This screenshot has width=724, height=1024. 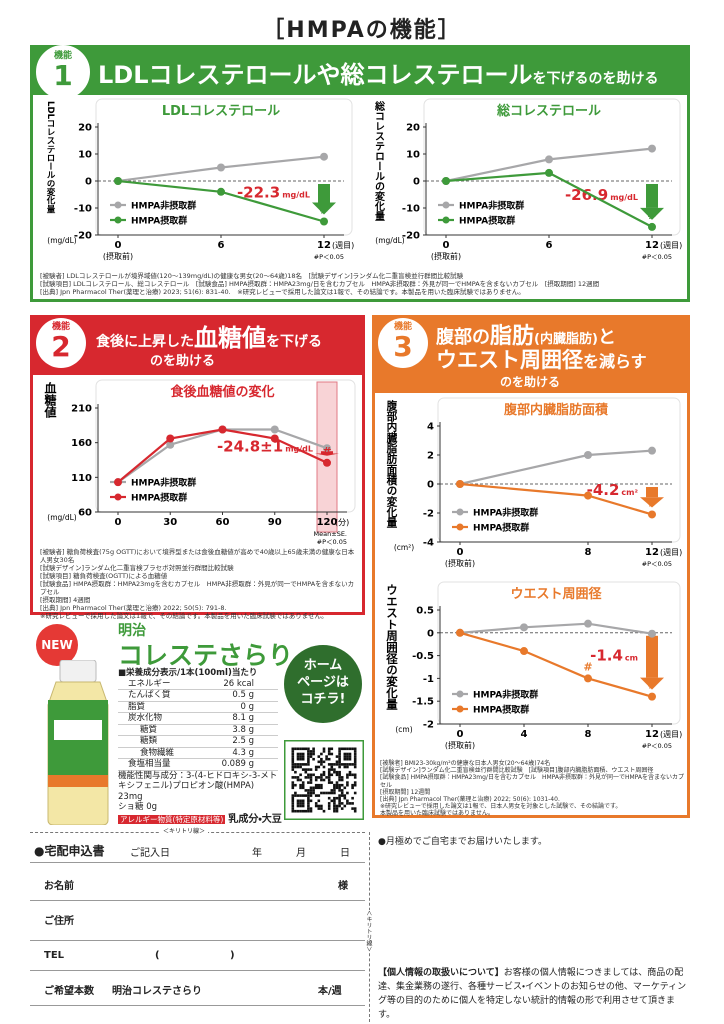 I want to click on allergen: アレルギー物質(特定原材料等) 乳成分・大豆, so click(x=200, y=820).